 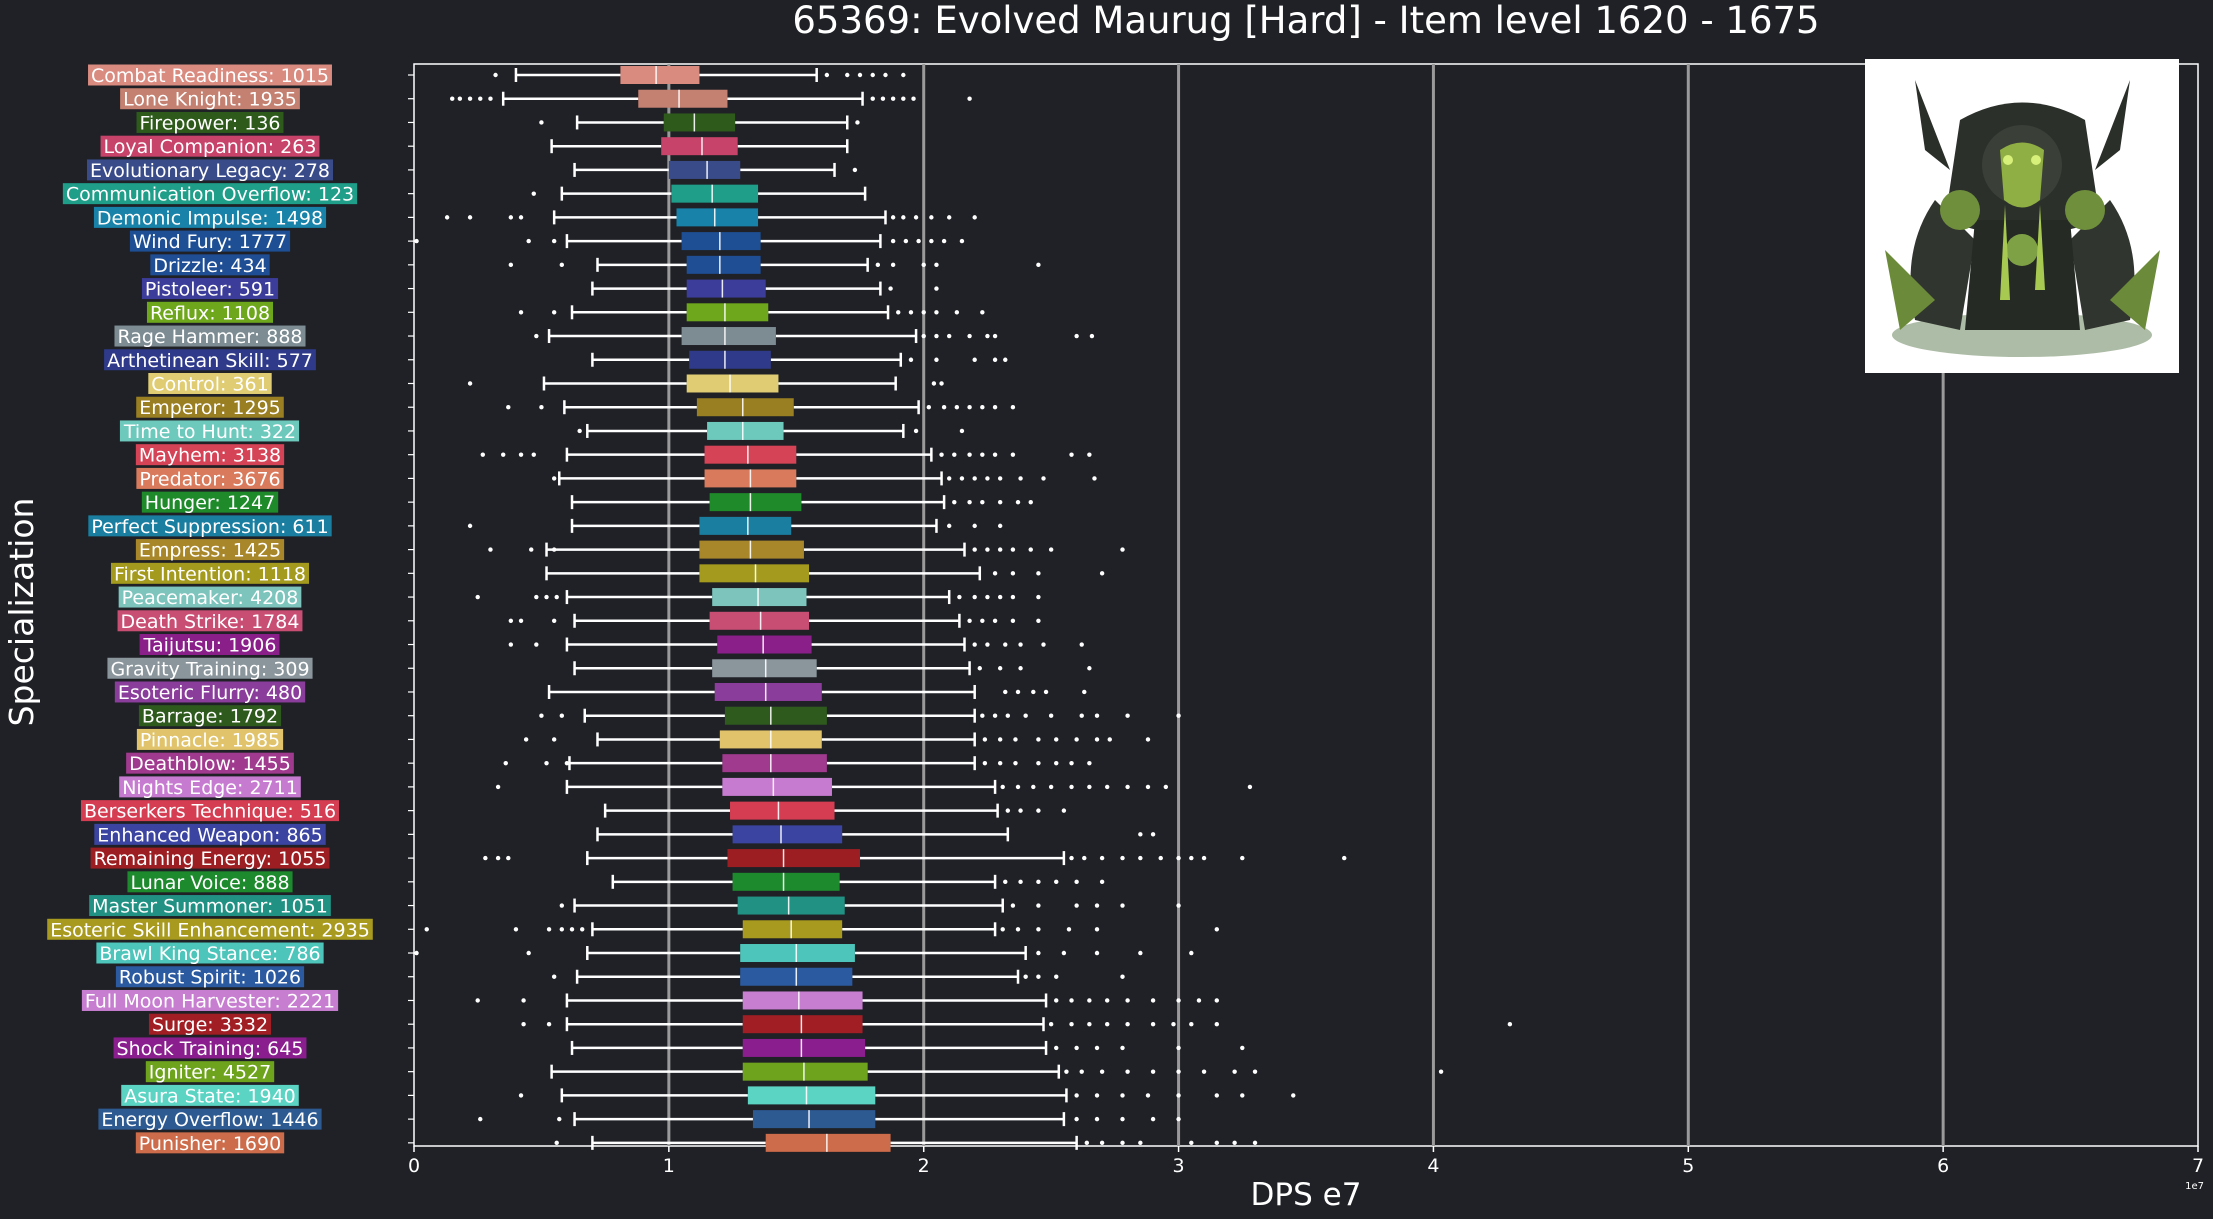 What do you see at coordinates (210, 977) in the screenshot?
I see `category-label: Robust Spirit: 1026` at bounding box center [210, 977].